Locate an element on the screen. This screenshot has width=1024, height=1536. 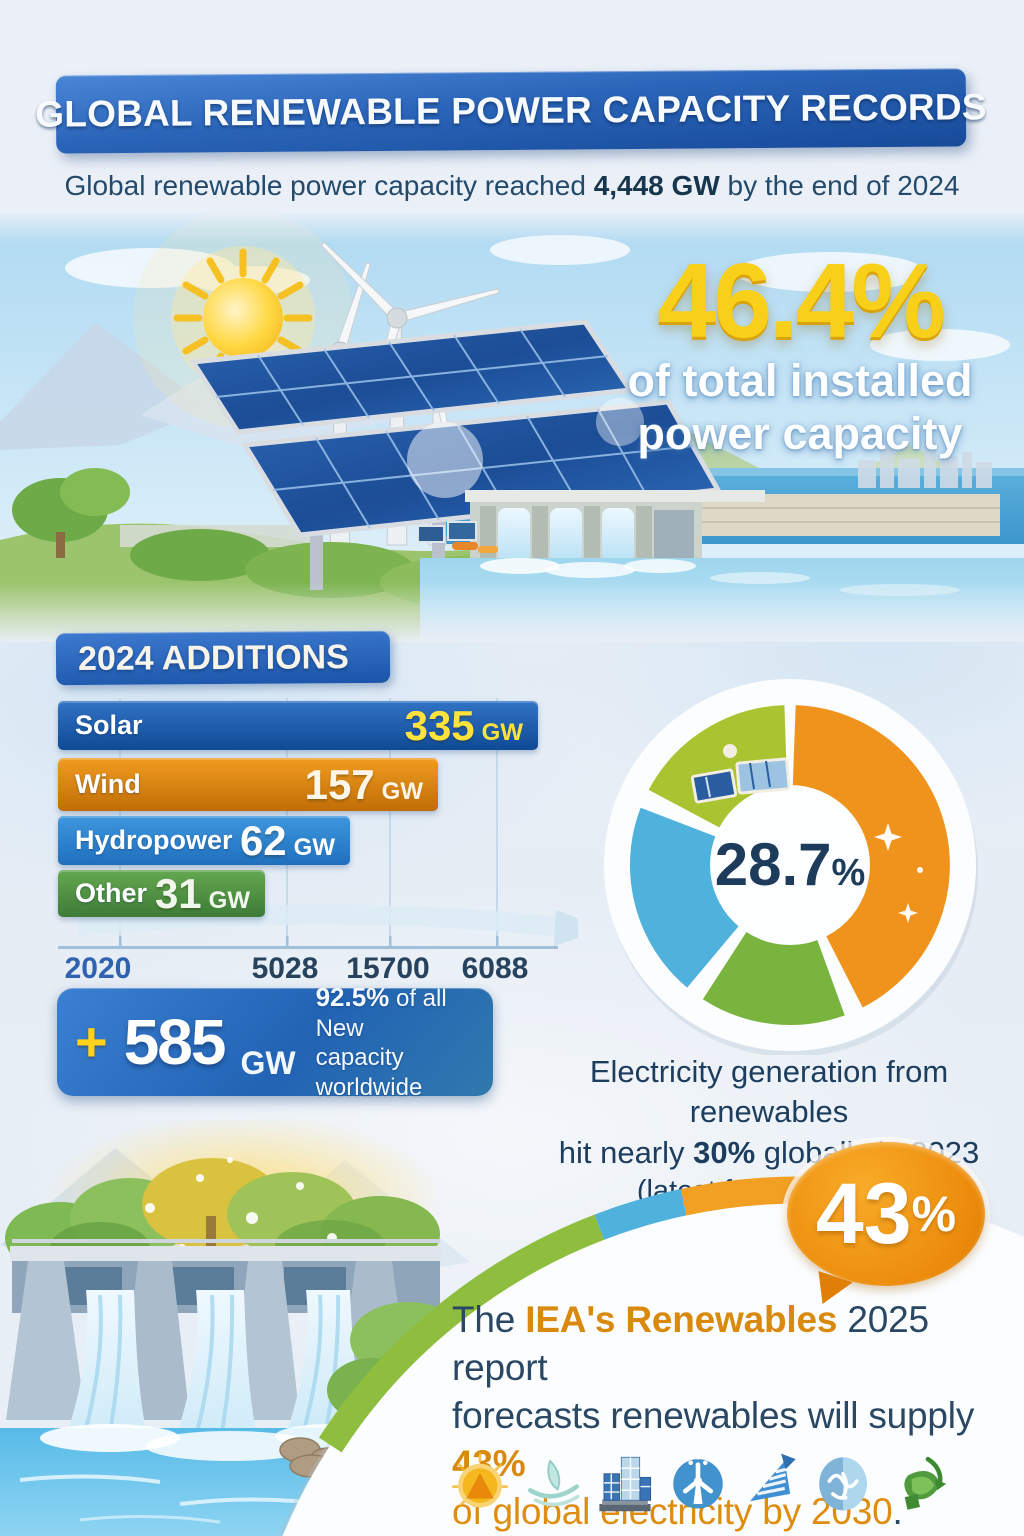
mini-solar-panel-illustration is located at coordinates (740, 774).